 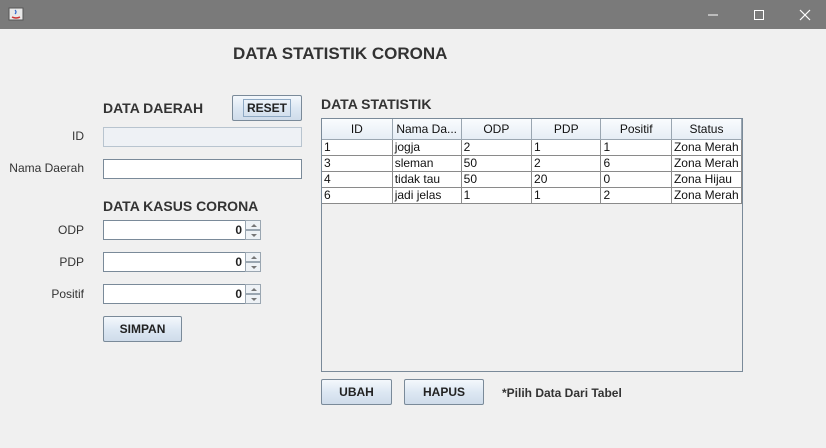 What do you see at coordinates (46, 168) in the screenshot?
I see `nama-daerah-label: Nama Daerah` at bounding box center [46, 168].